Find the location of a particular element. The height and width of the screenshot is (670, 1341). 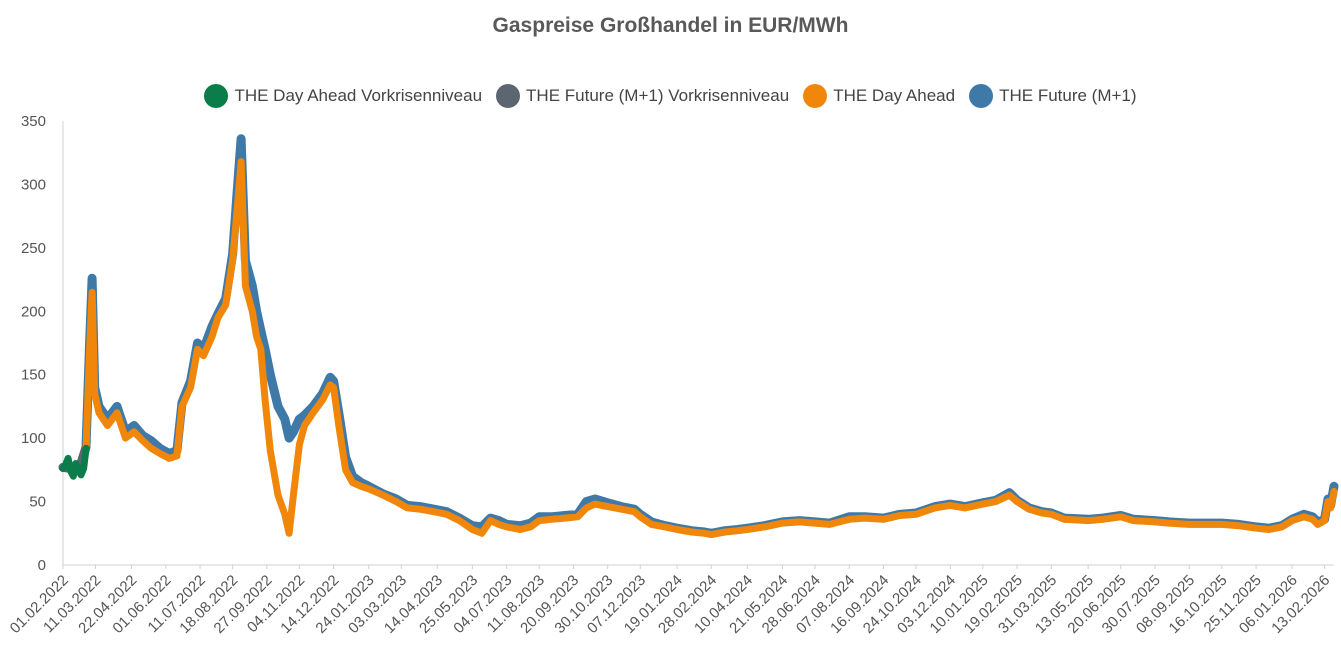

y-tick-label: 300 is located at coordinates (33, 184).